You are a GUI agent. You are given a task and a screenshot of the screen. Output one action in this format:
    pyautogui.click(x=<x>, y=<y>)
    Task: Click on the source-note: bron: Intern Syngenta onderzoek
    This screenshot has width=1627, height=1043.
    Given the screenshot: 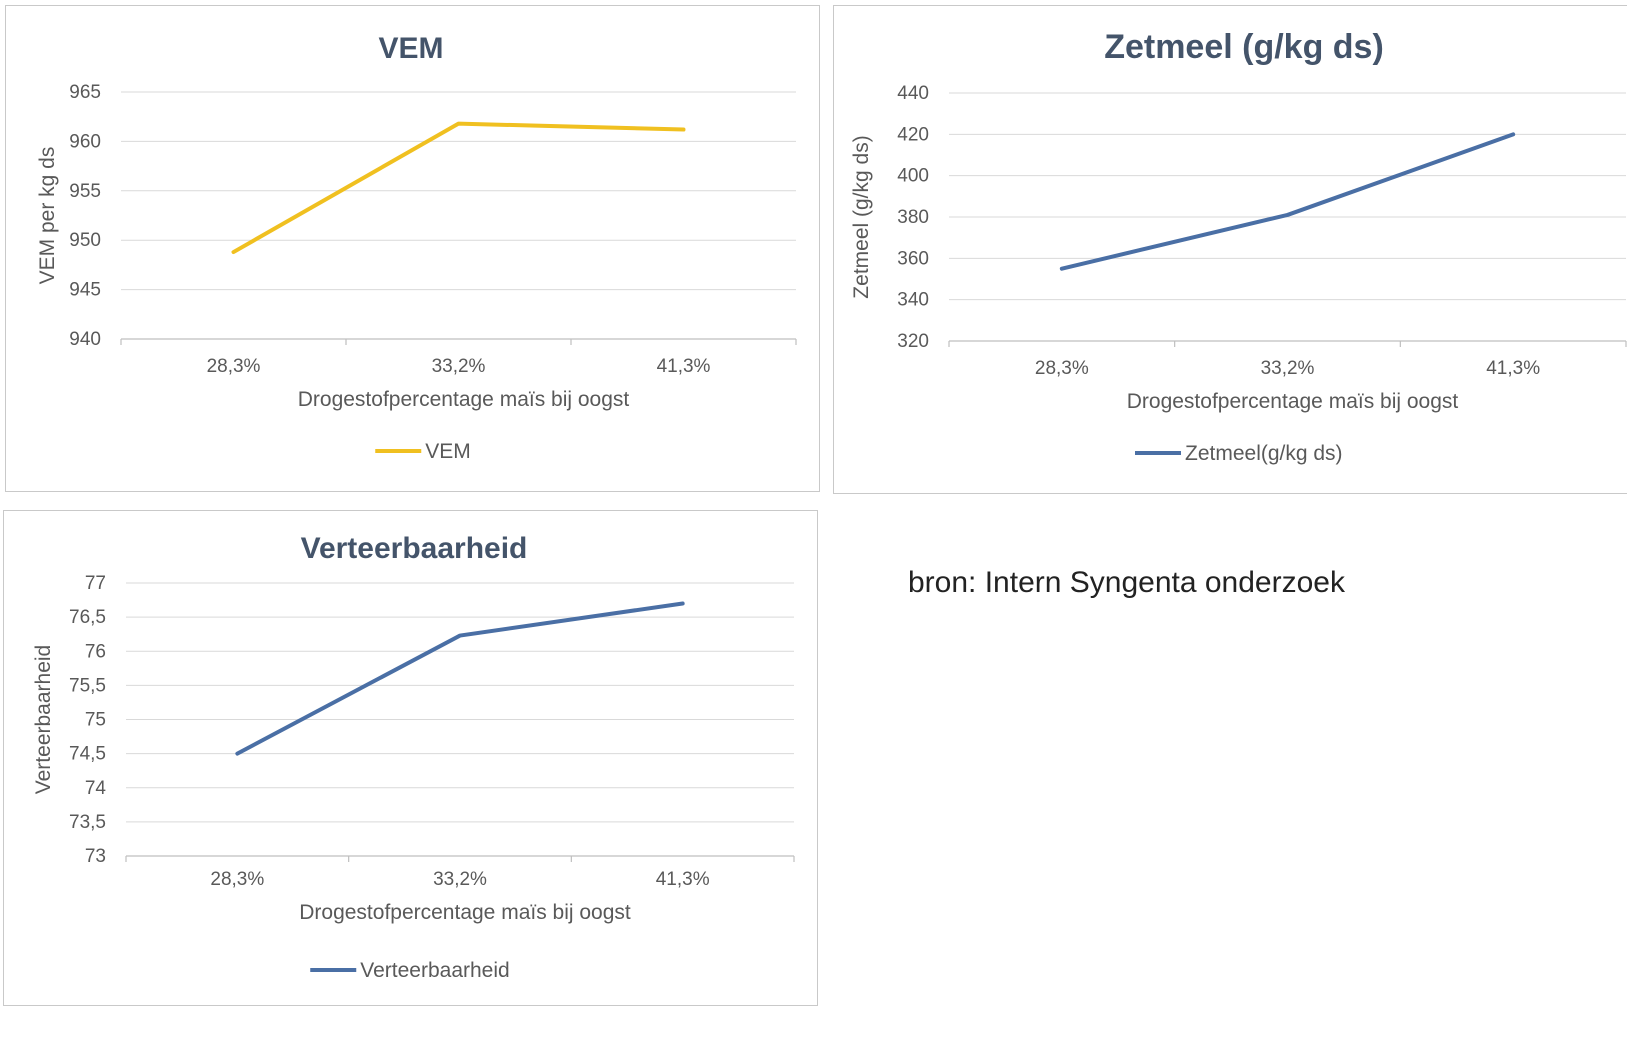 What is the action you would take?
    pyautogui.click(x=1126, y=582)
    